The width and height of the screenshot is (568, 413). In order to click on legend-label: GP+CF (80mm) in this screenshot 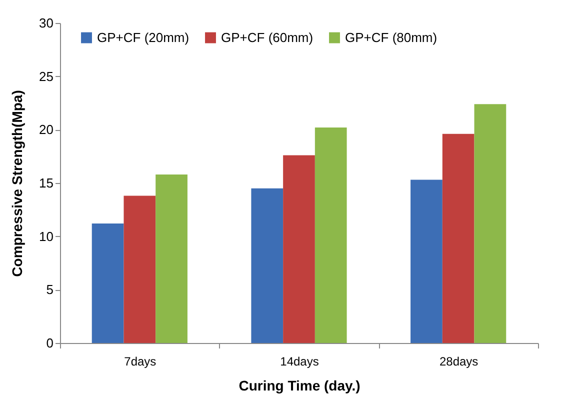, I will do `click(391, 37)`.